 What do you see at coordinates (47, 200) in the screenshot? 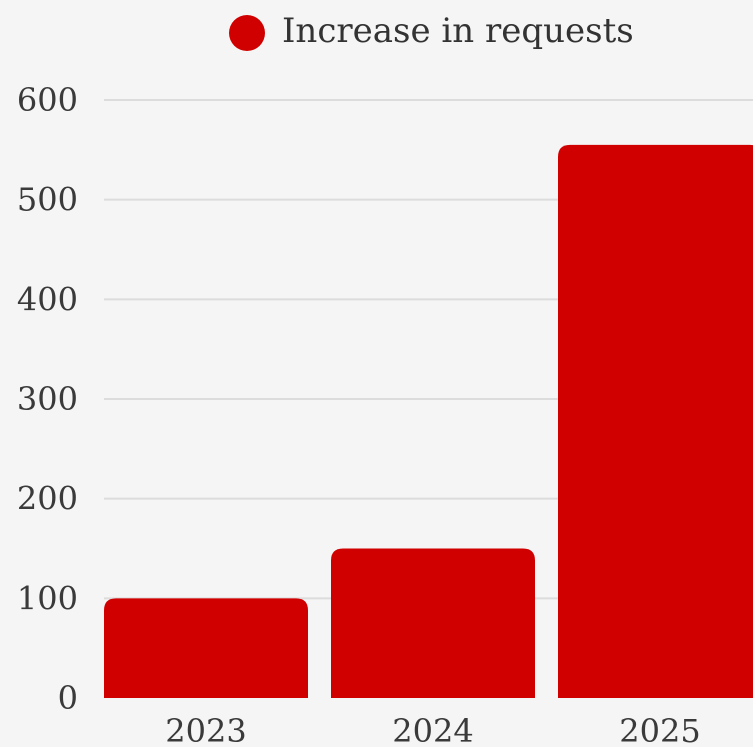
I see `y-tick-label: 500` at bounding box center [47, 200].